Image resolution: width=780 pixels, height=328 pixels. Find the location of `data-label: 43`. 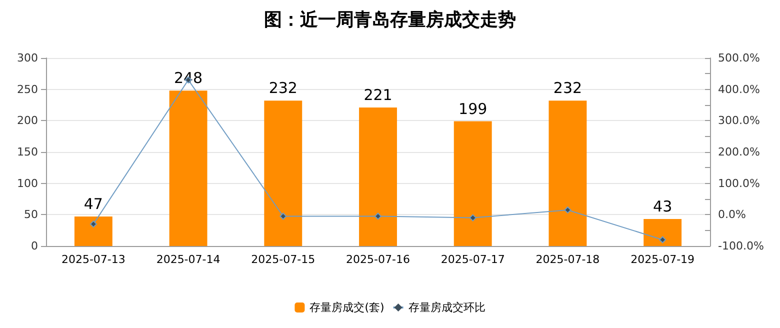

data-label: 43 is located at coordinates (662, 207).